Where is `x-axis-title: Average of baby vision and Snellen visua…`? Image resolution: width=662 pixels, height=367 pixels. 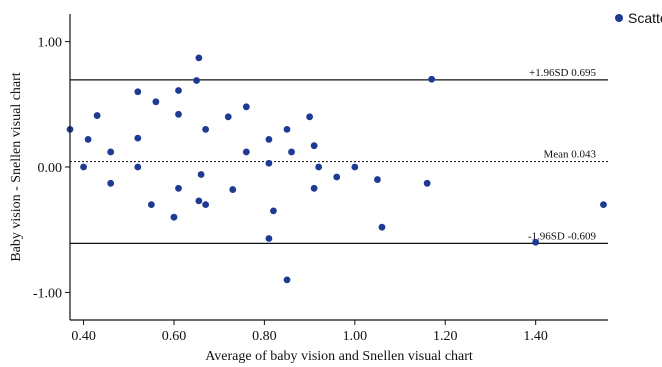
x-axis-title: Average of baby vision and Snellen visua… is located at coordinates (339, 356).